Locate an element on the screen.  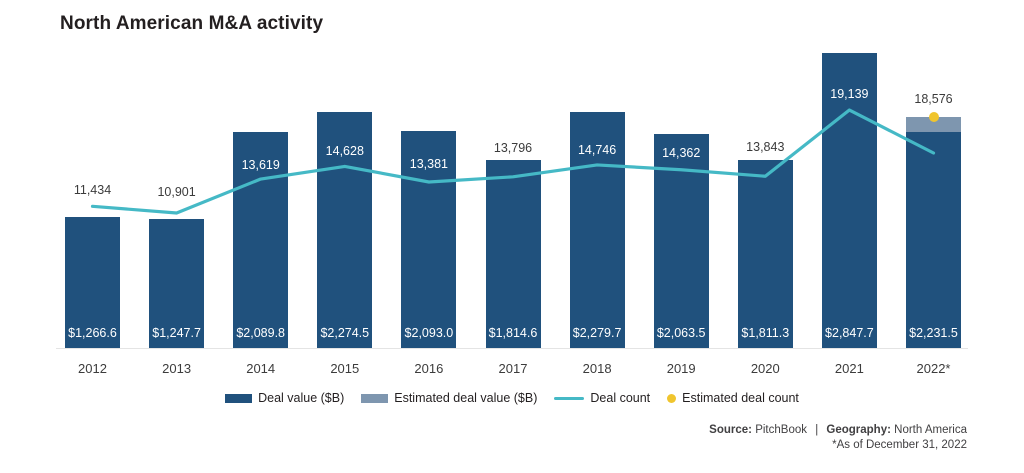
legend-label: Estimated deal value ($B) is located at coordinates (466, 398).